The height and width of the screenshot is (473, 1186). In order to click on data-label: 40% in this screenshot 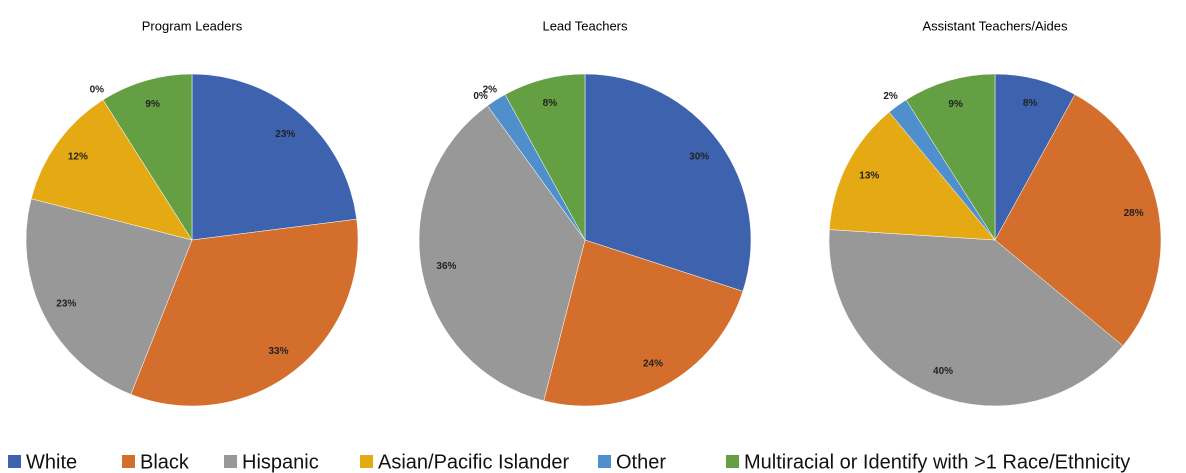, I will do `click(943, 371)`.